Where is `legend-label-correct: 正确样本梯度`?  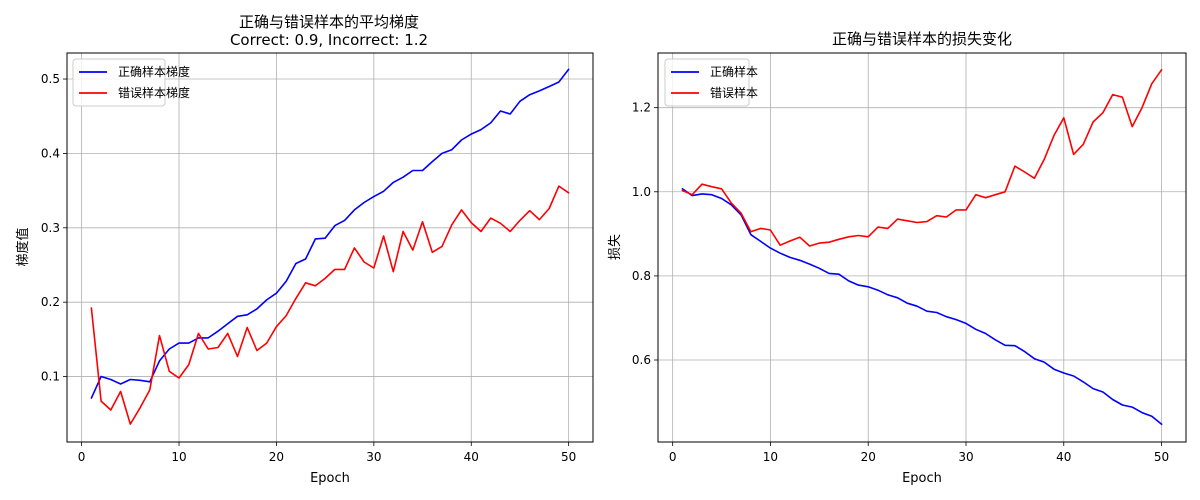
legend-label-correct: 正确样本梯度 is located at coordinates (154, 71).